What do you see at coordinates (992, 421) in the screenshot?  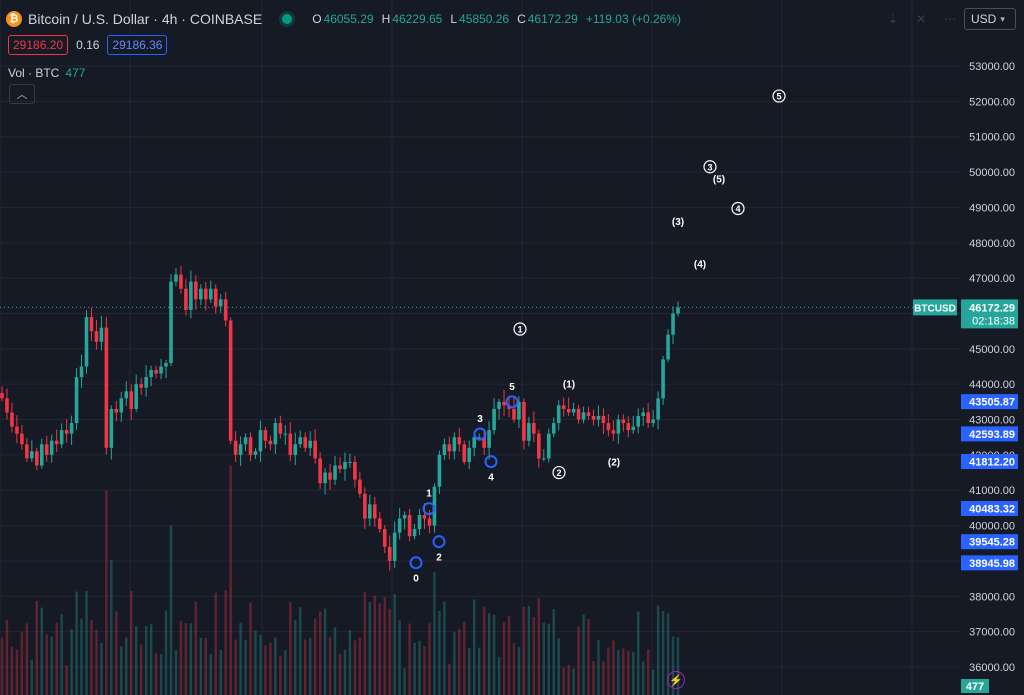 I see `price-tick-label: 43000.00` at bounding box center [992, 421].